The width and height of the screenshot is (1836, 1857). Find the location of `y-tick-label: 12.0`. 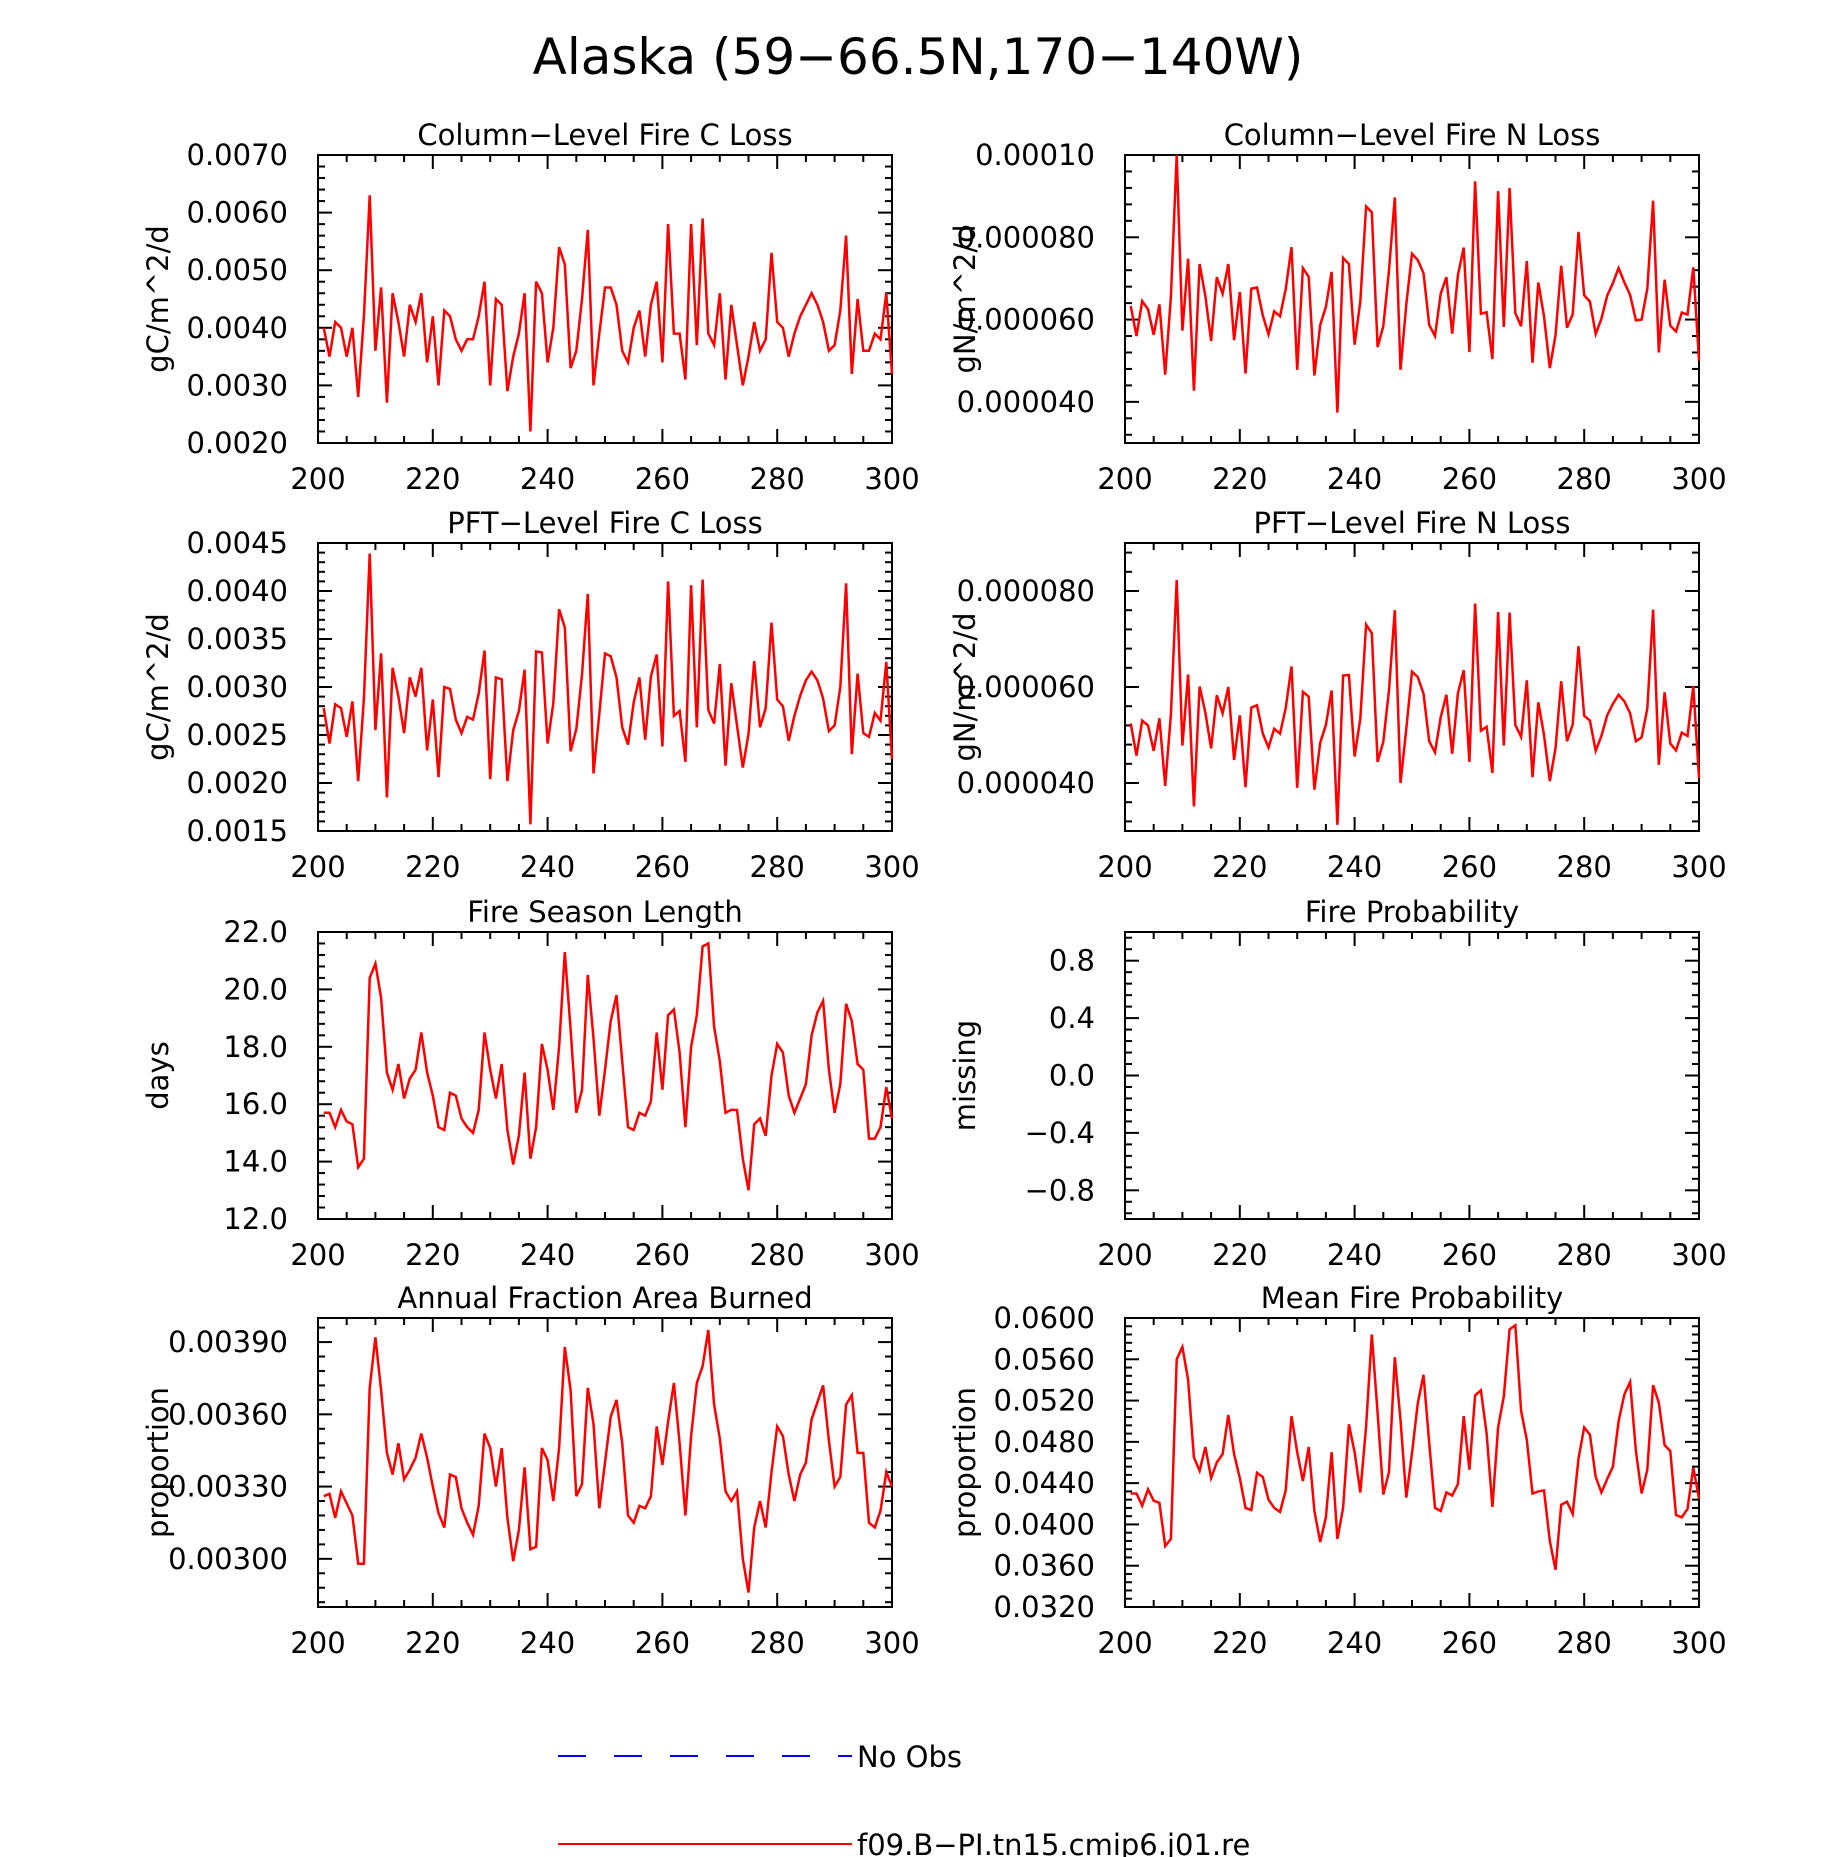

y-tick-label: 12.0 is located at coordinates (255, 1219).